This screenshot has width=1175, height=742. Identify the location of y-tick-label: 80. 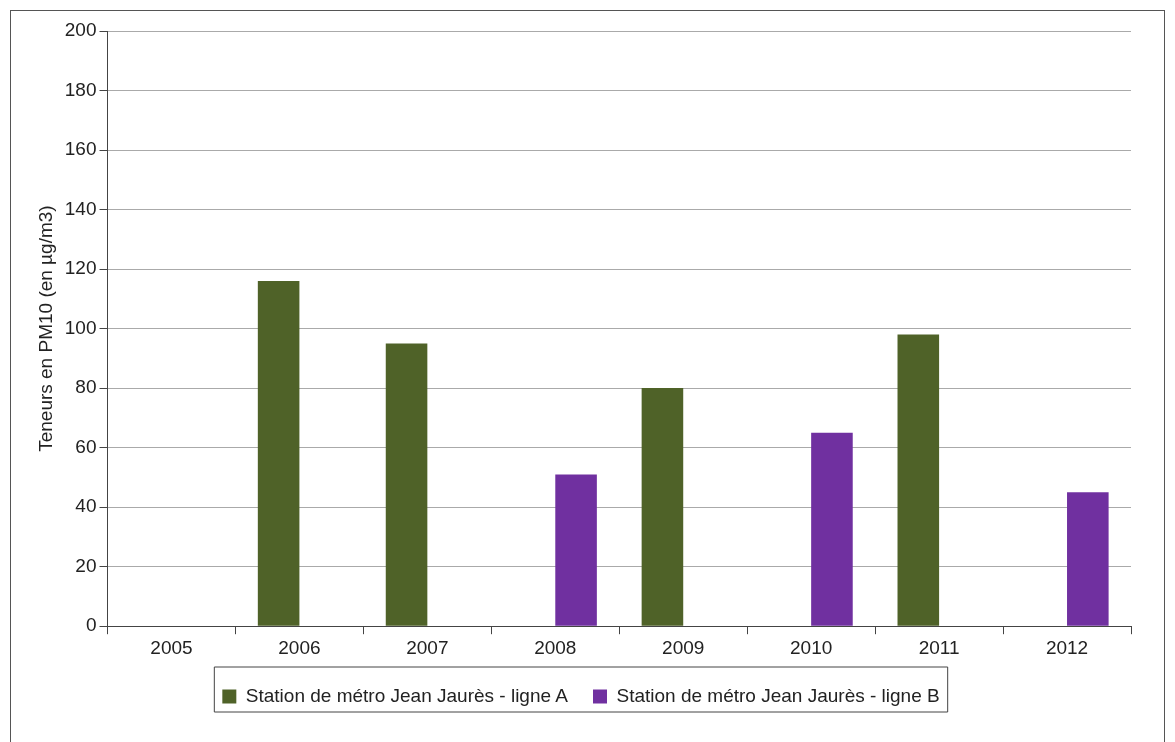
(86, 387).